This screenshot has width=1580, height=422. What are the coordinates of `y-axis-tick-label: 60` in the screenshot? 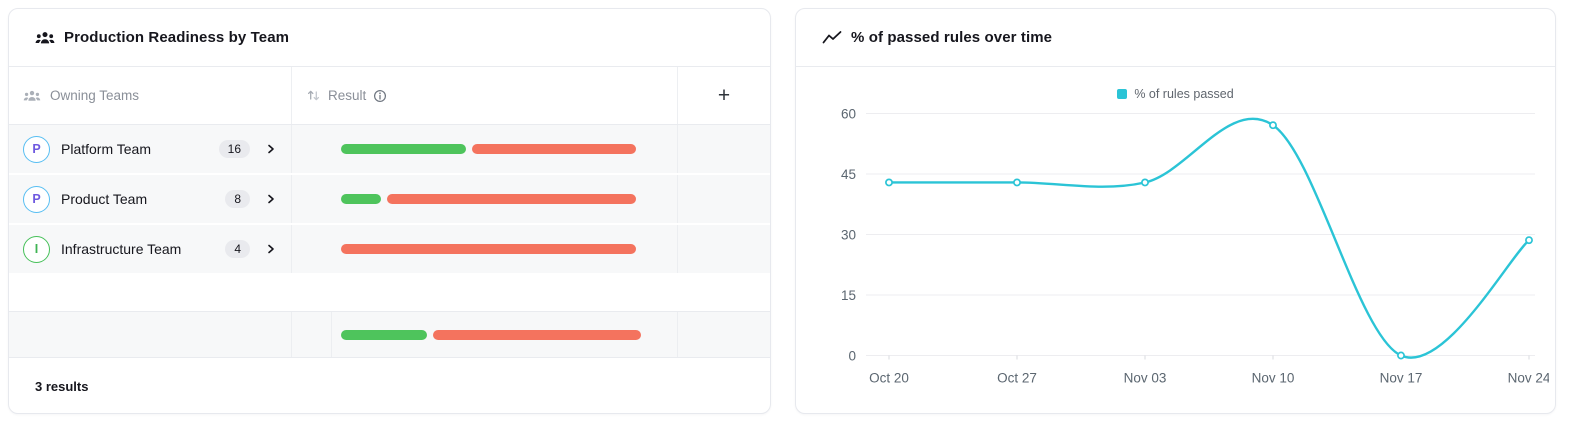 It's located at (848, 114).